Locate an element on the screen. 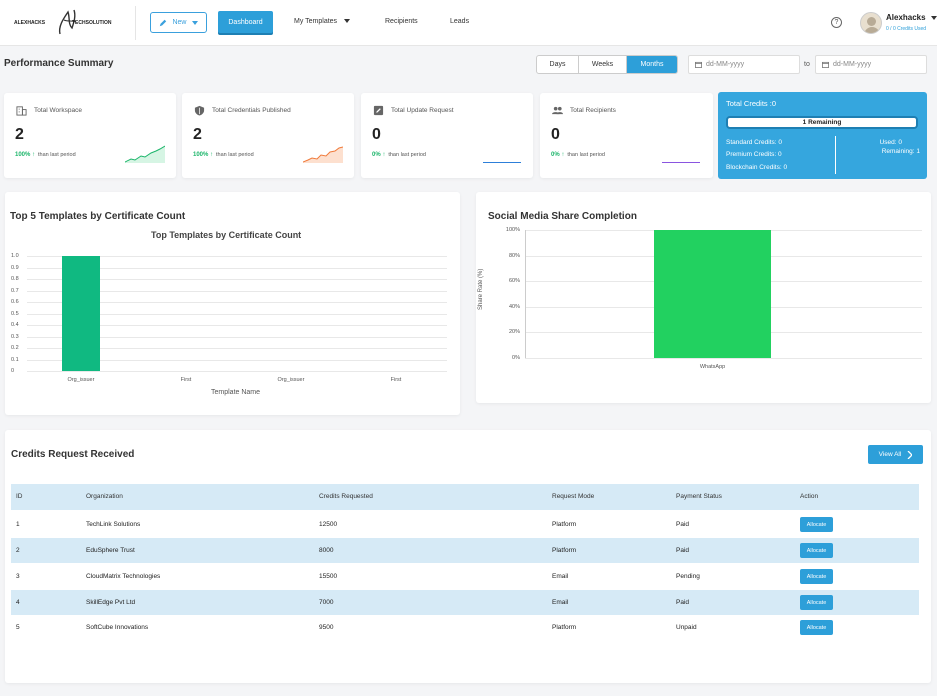  cell-id: 4 is located at coordinates (18, 602).